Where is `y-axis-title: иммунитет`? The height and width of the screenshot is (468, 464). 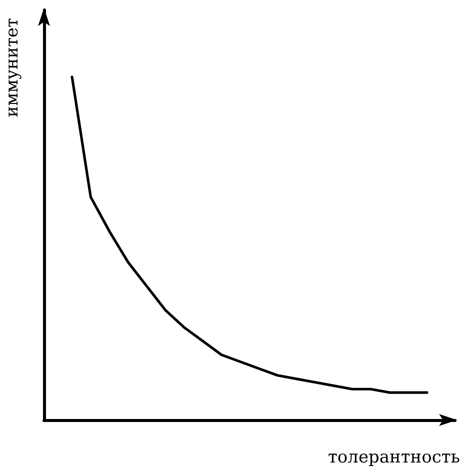
y-axis-title: иммунитет is located at coordinates (12, 68).